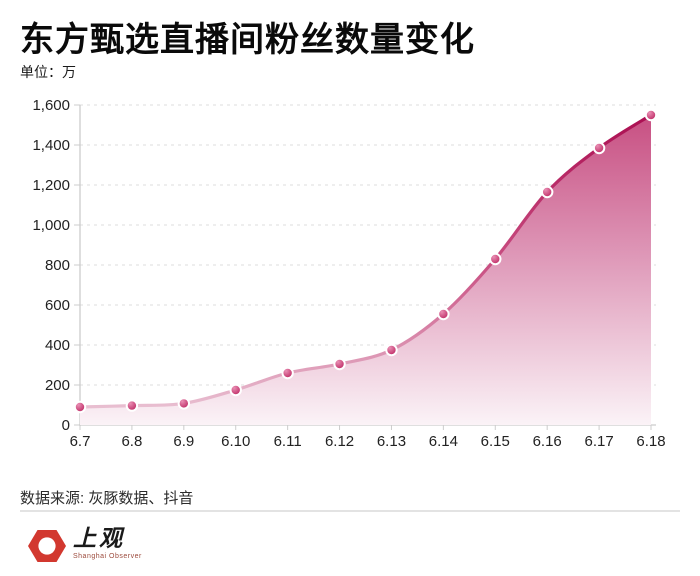 The height and width of the screenshot is (576, 700). What do you see at coordinates (51, 105) in the screenshot?
I see `y-tick-label: 1,600` at bounding box center [51, 105].